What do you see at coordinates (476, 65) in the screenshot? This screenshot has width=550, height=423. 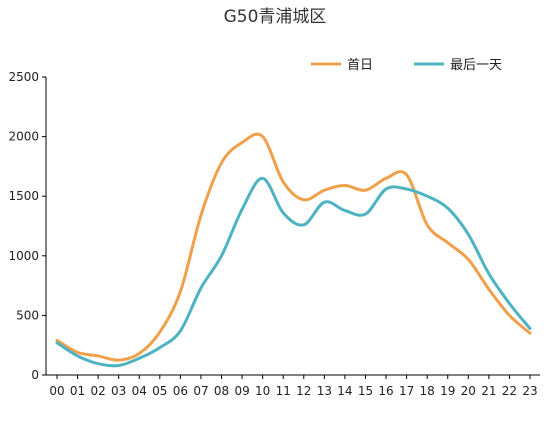 I see `legend-label-last-day: 最后一天` at bounding box center [476, 65].